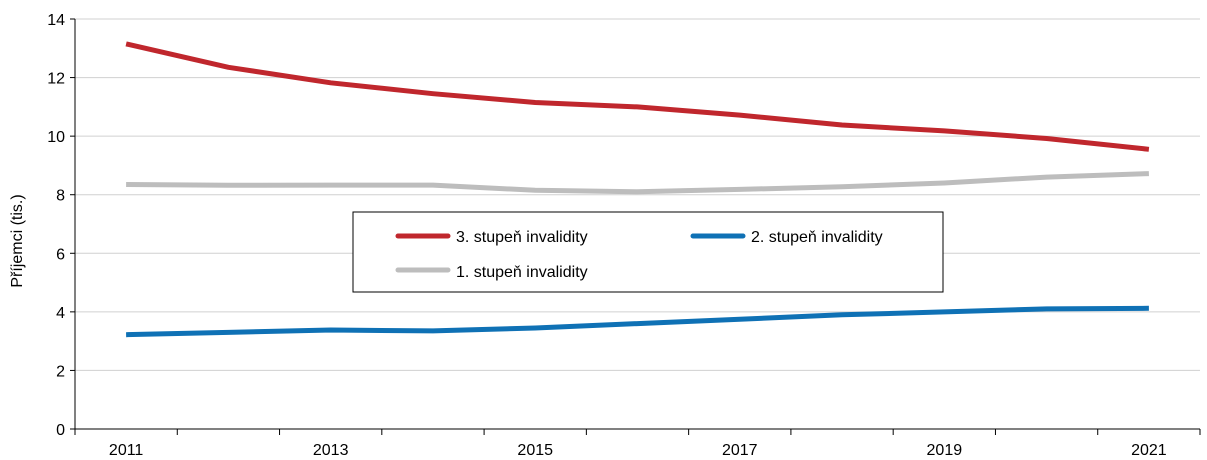 This screenshot has height=460, width=1207. What do you see at coordinates (522, 272) in the screenshot?
I see `legend-label-1st-degree: 1. stupeň invalidity` at bounding box center [522, 272].